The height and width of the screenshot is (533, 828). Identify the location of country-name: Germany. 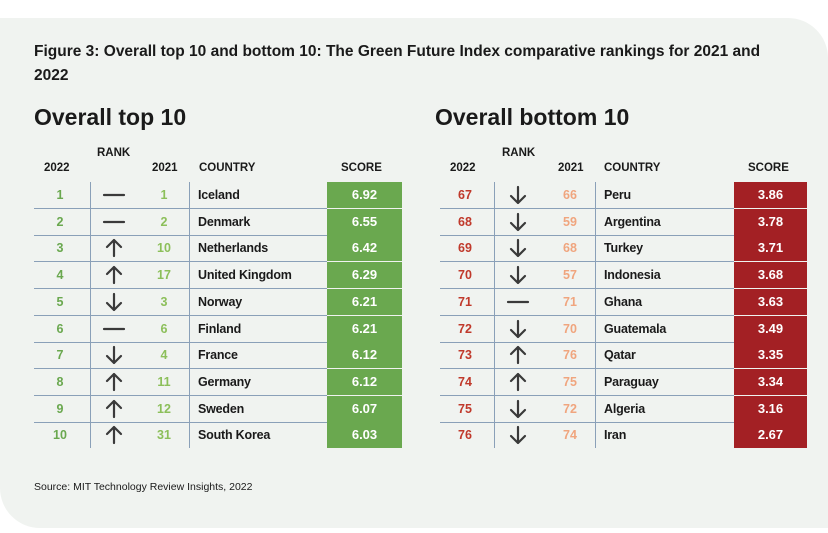
(224, 381).